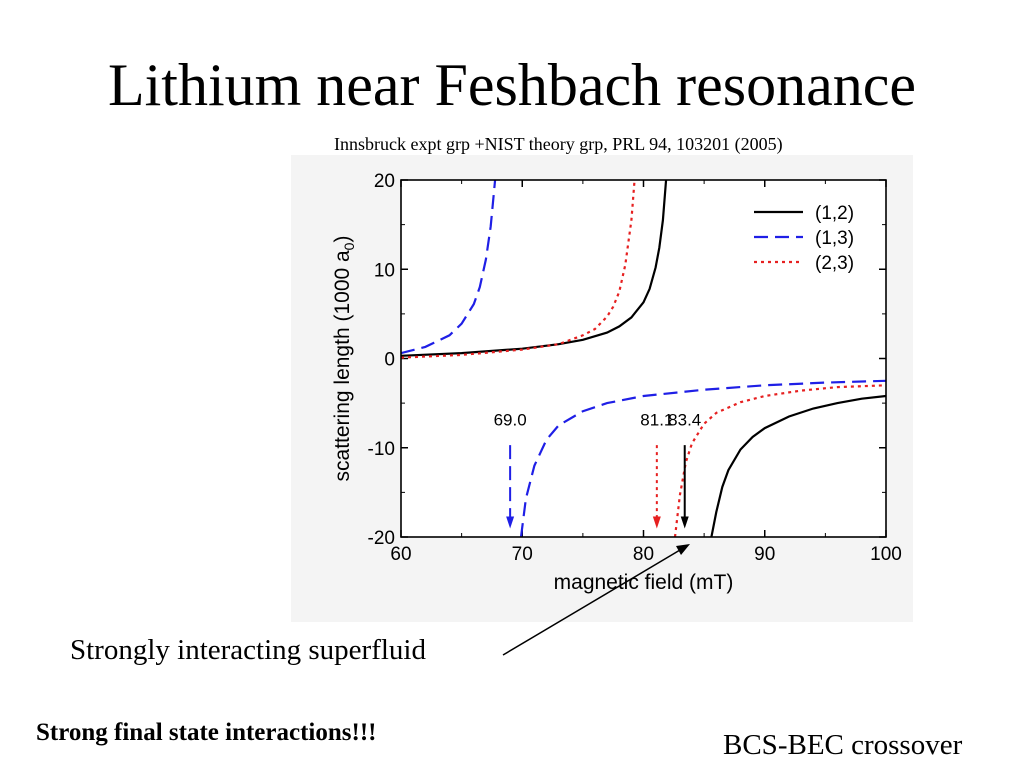 The height and width of the screenshot is (768, 1024). What do you see at coordinates (510, 419) in the screenshot?
I see `resonance-label: 69.0` at bounding box center [510, 419].